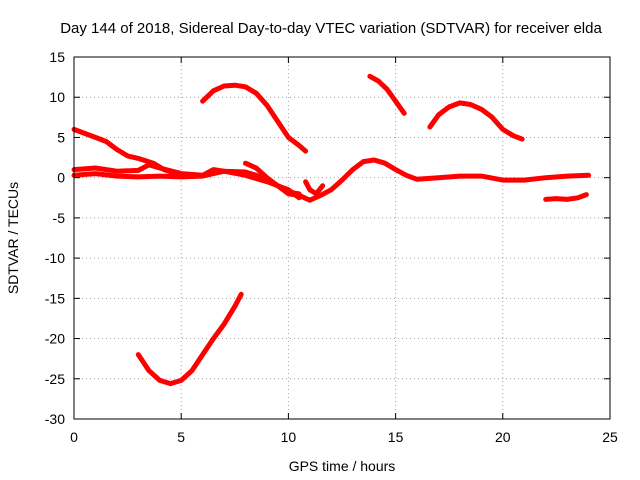 The image size is (640, 480). I want to click on y-tick-label: 10, so click(57, 97).